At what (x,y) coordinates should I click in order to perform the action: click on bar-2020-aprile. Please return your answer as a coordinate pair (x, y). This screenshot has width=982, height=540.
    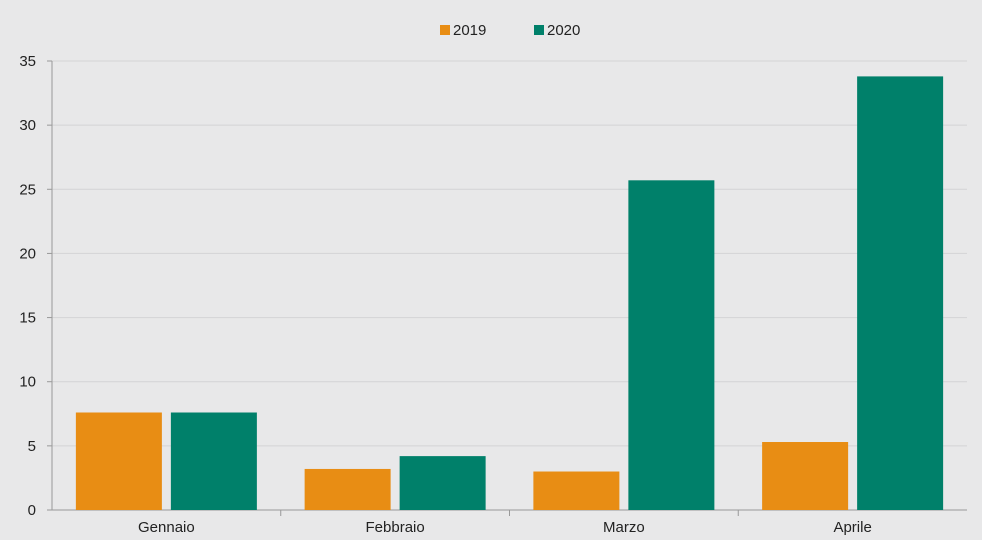
    Looking at the image, I should click on (900, 293).